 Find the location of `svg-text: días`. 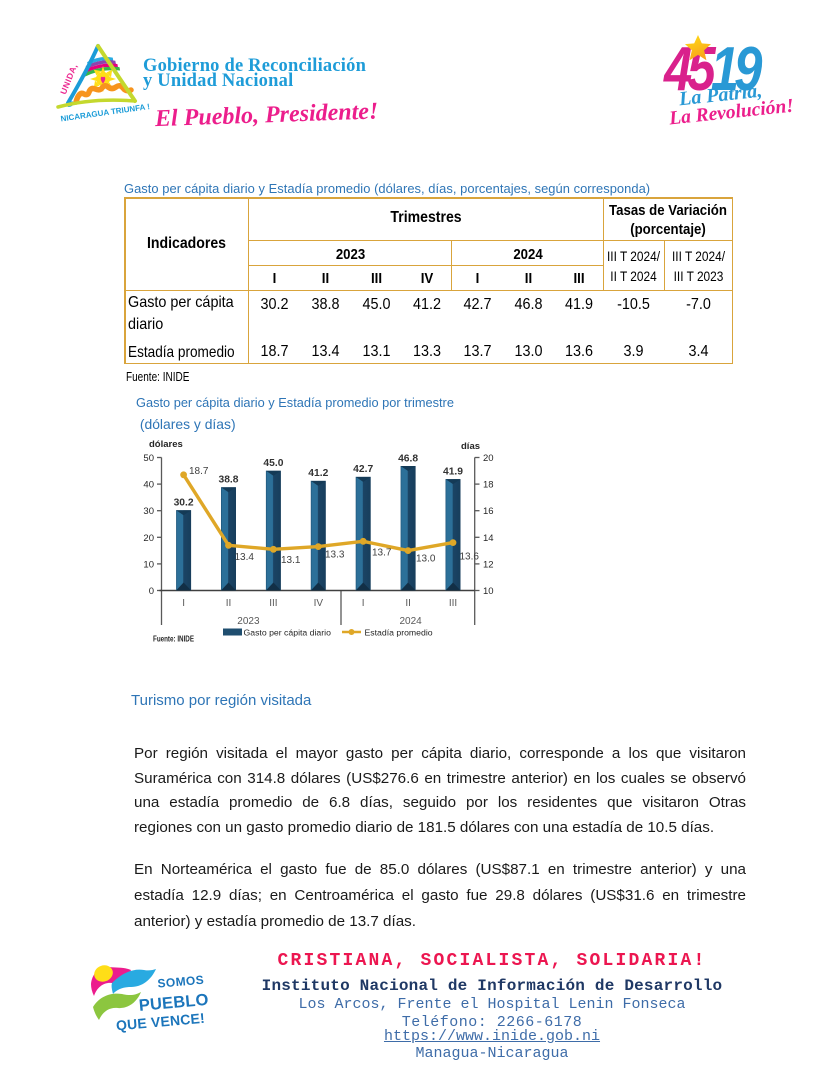

svg-text: días is located at coordinates (470, 446).